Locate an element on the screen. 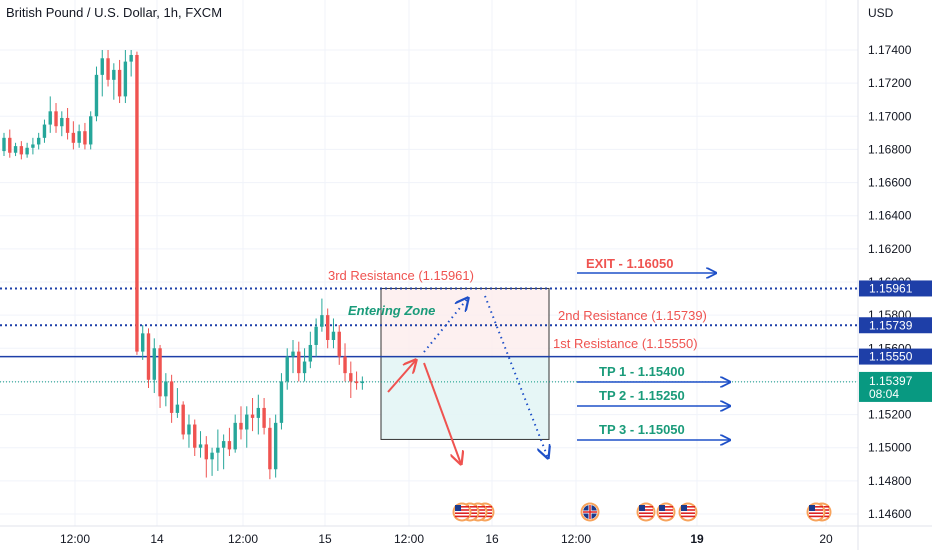 This screenshot has width=932, height=550. forecast-path-down is located at coordinates (516, 376).